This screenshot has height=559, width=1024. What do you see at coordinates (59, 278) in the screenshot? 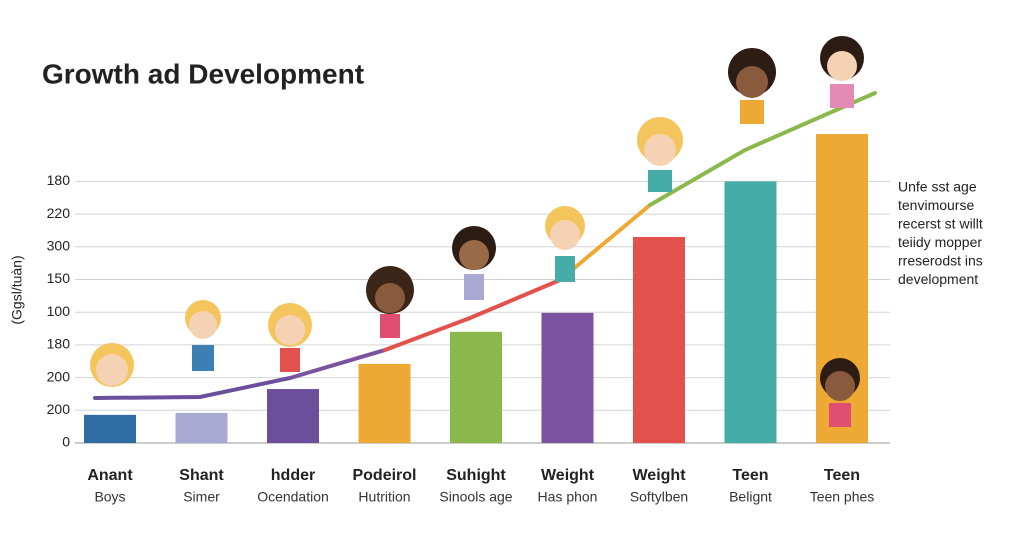
I see `y-tick-label: 150` at bounding box center [59, 278].